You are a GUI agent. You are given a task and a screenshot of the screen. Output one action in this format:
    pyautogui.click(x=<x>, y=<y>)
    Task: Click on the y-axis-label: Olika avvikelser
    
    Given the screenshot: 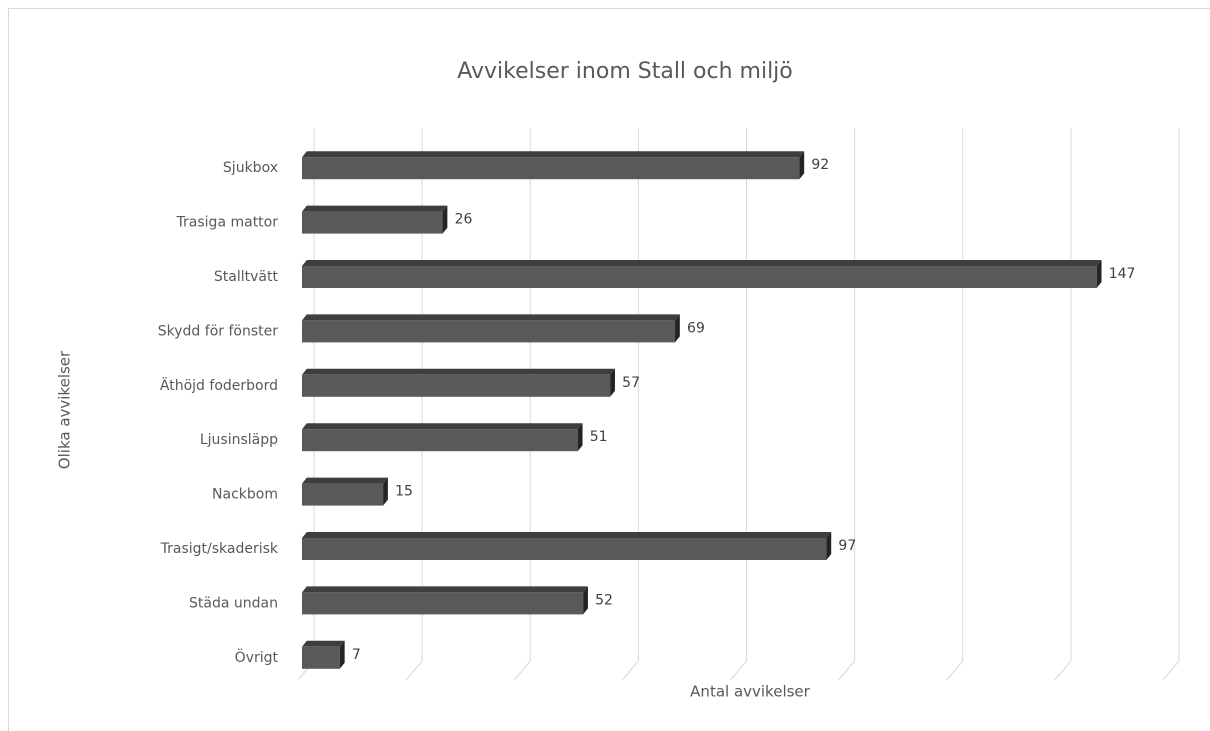 What is the action you would take?
    pyautogui.click(x=65, y=409)
    